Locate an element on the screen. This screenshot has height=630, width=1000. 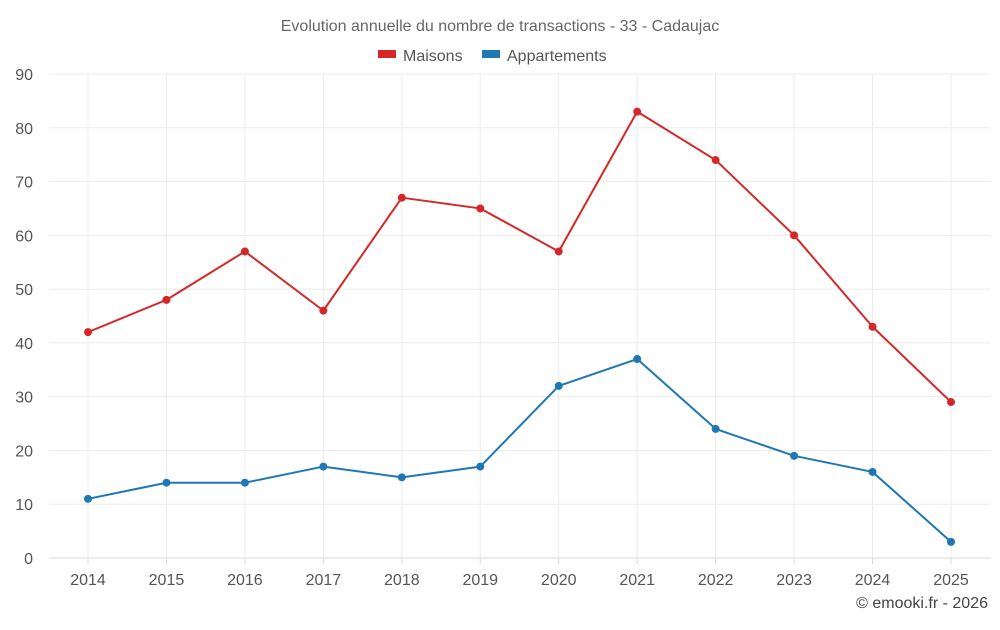
y-tick-label: 90 is located at coordinates (24, 75).